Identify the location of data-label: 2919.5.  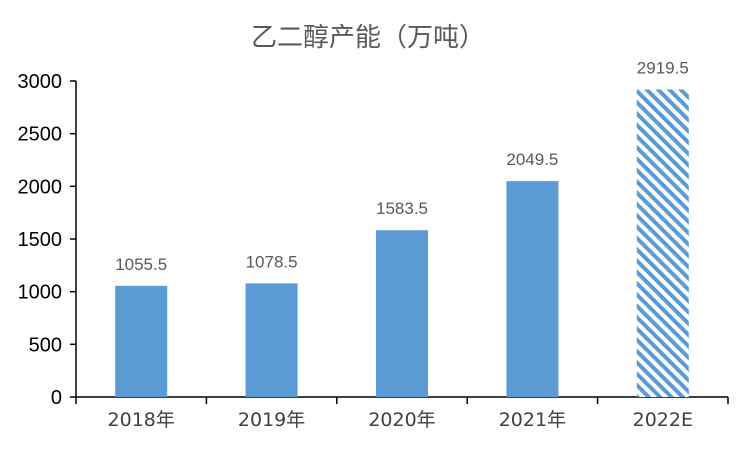
(663, 67).